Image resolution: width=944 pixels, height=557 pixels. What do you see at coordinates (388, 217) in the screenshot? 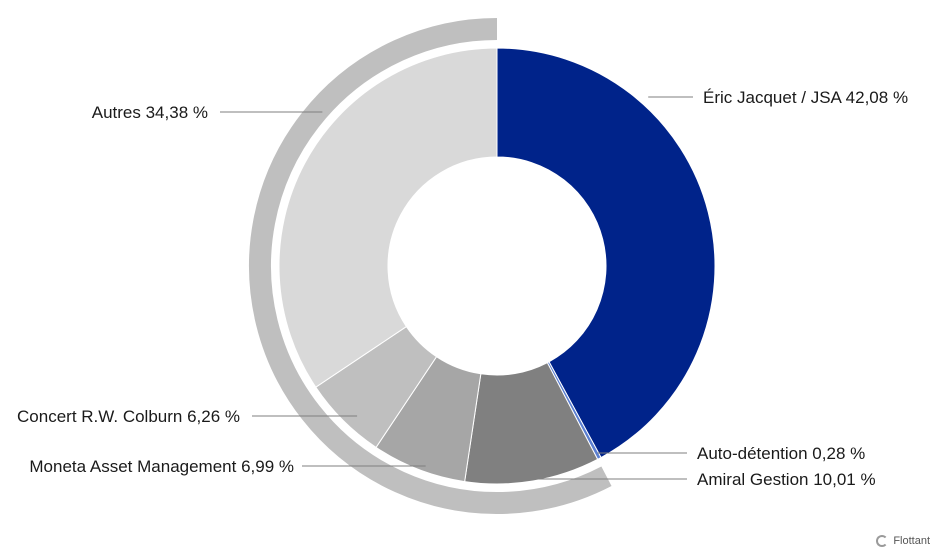
I see `slice-autres` at bounding box center [388, 217].